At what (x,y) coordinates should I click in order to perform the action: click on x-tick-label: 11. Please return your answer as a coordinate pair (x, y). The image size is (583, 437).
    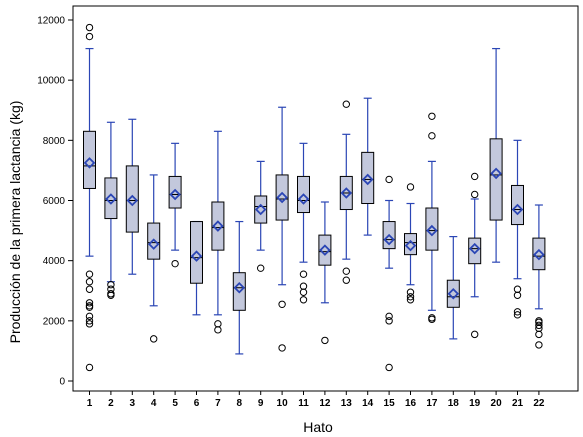
    Looking at the image, I should click on (303, 403).